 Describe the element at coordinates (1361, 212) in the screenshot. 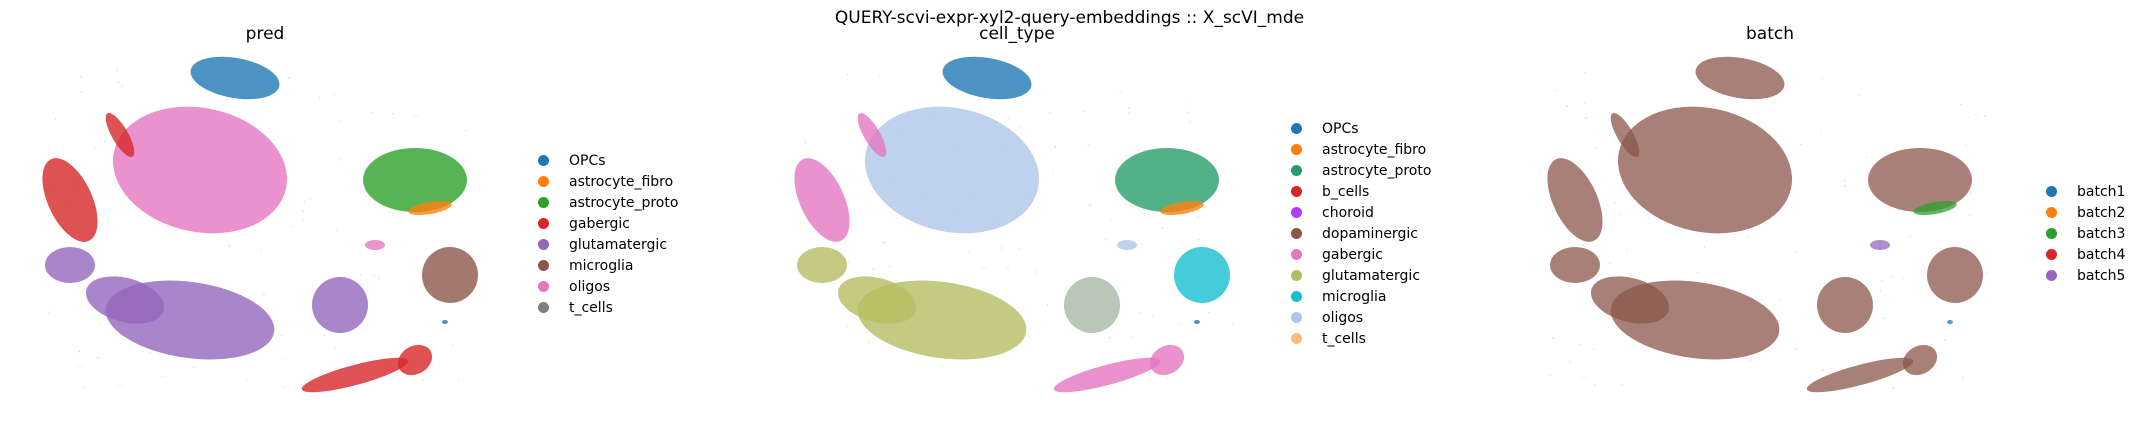

I see `legend-item: choroid` at that location.